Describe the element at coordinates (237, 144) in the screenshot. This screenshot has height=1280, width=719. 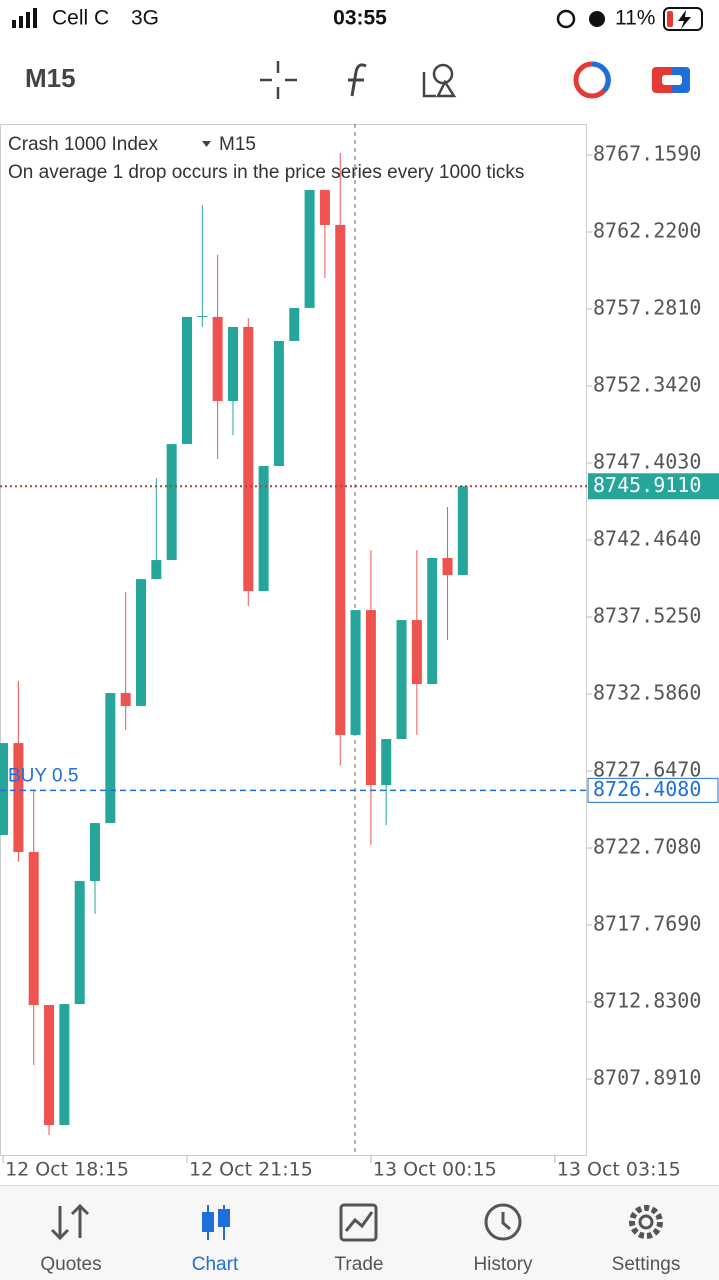
I see `chart-timeframe: M15` at that location.